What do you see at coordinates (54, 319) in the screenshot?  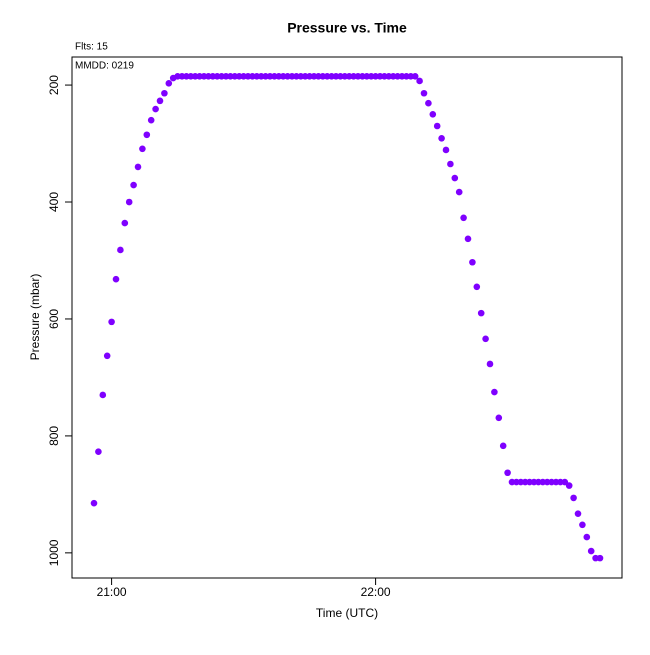 I see `y-tick-label: 600` at bounding box center [54, 319].